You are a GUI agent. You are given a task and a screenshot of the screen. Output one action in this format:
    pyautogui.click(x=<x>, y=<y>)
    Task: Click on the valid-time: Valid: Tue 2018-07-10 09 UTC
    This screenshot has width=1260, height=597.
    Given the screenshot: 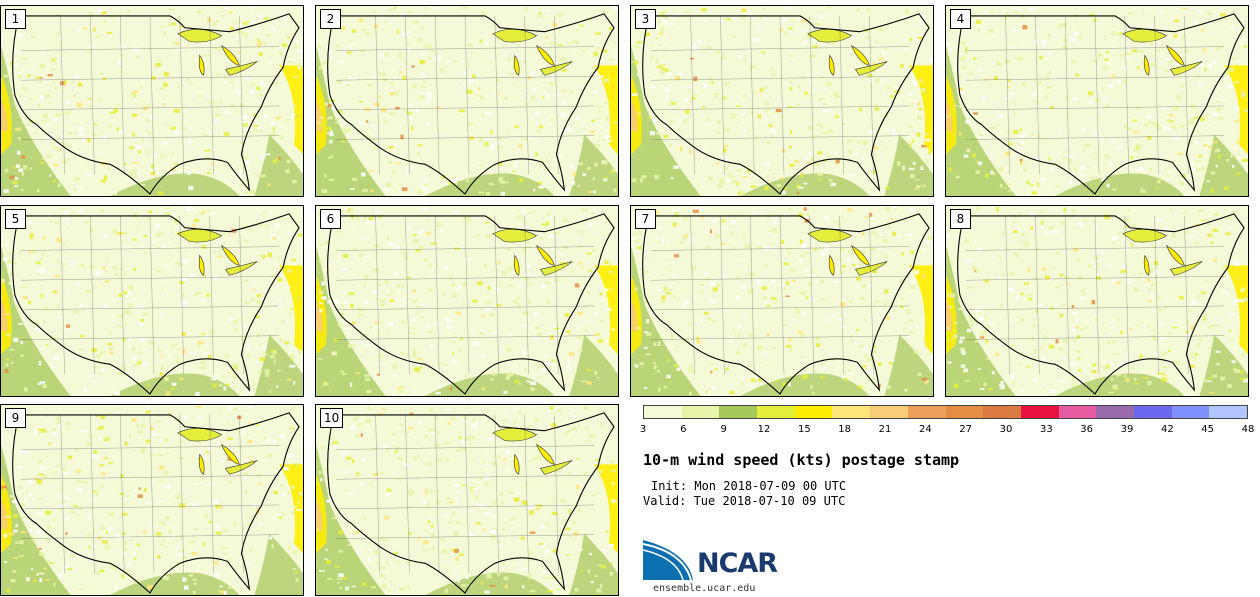 What is the action you would take?
    pyautogui.click(x=744, y=501)
    